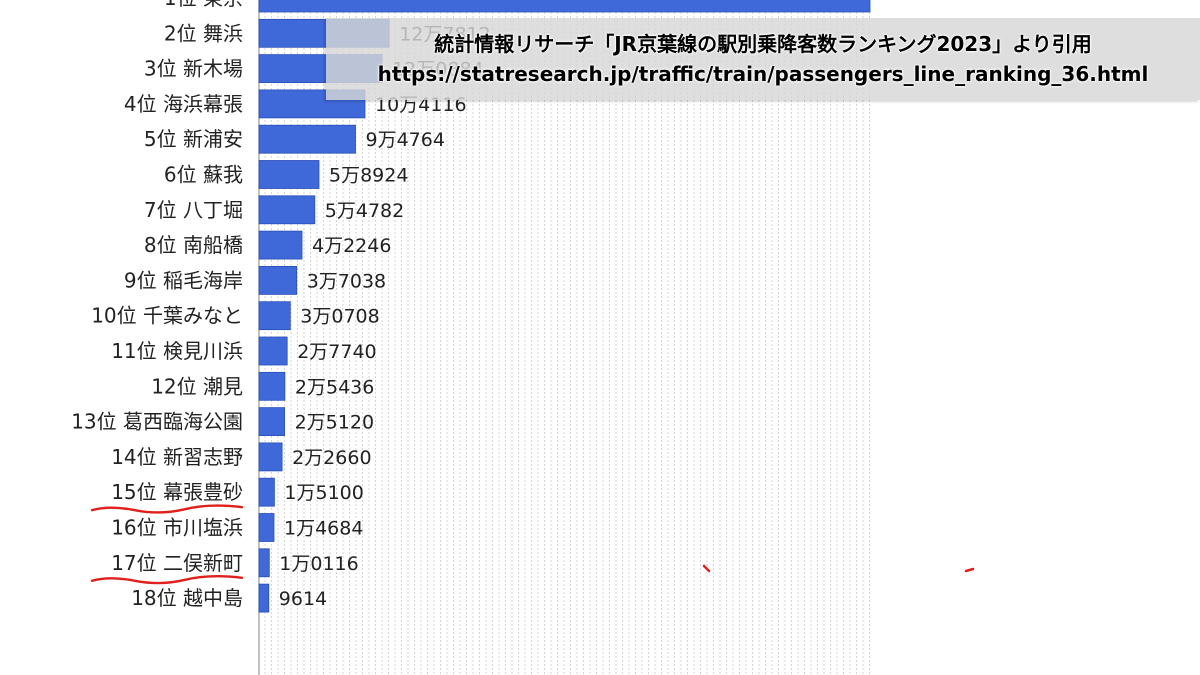  I want to click on category-label-6: 6位 蘇我, so click(203, 175).